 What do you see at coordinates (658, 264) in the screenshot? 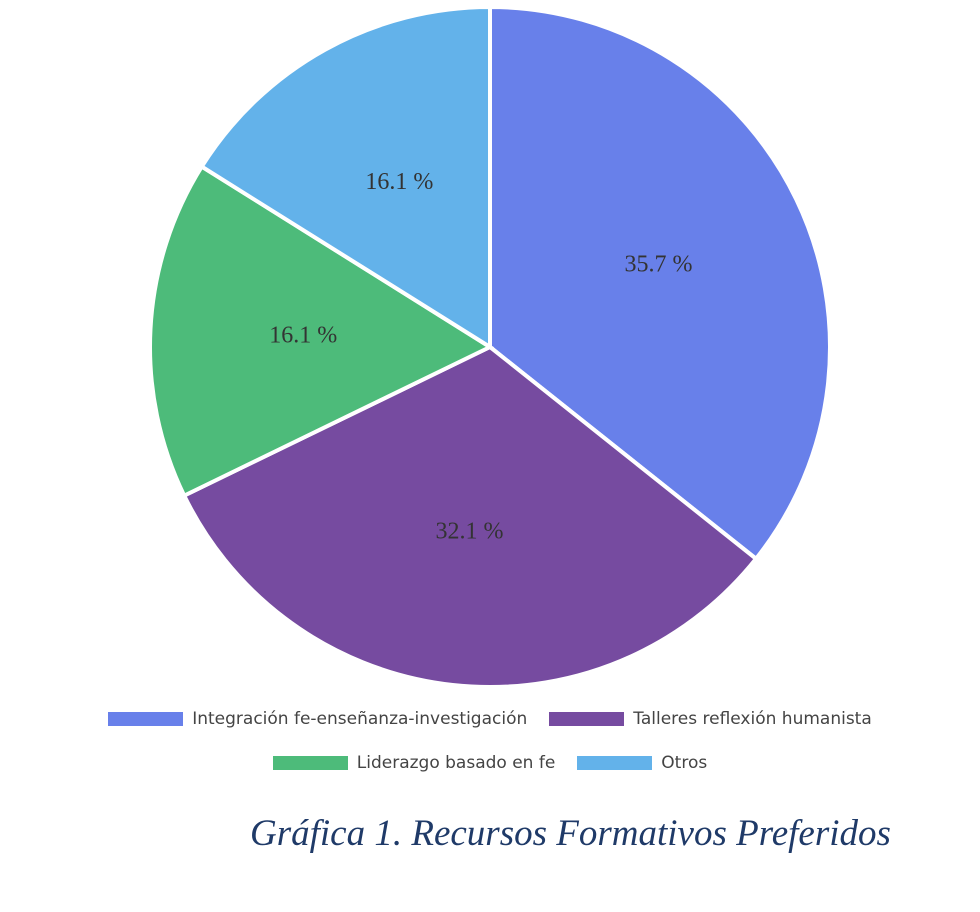
I see `value-label: 35.7 %` at bounding box center [658, 264].